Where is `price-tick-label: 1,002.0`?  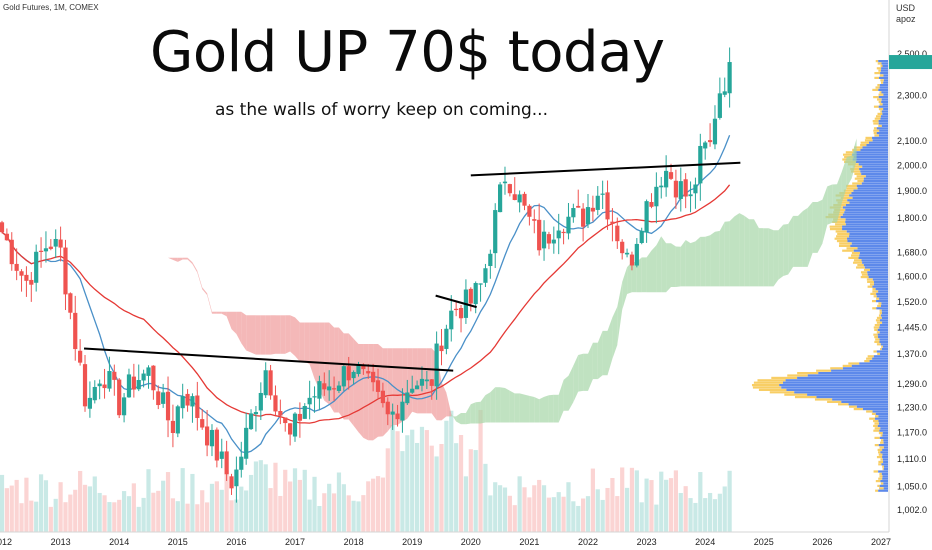
price-tick-label: 1,002.0 is located at coordinates (912, 510).